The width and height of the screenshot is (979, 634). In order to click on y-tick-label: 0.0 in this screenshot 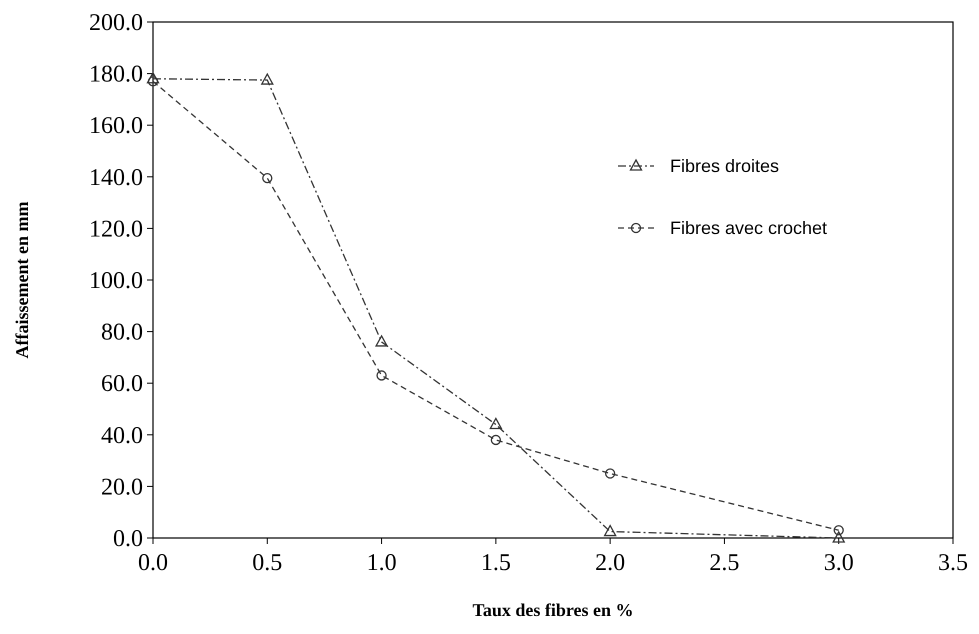, I will do `click(128, 539)`.